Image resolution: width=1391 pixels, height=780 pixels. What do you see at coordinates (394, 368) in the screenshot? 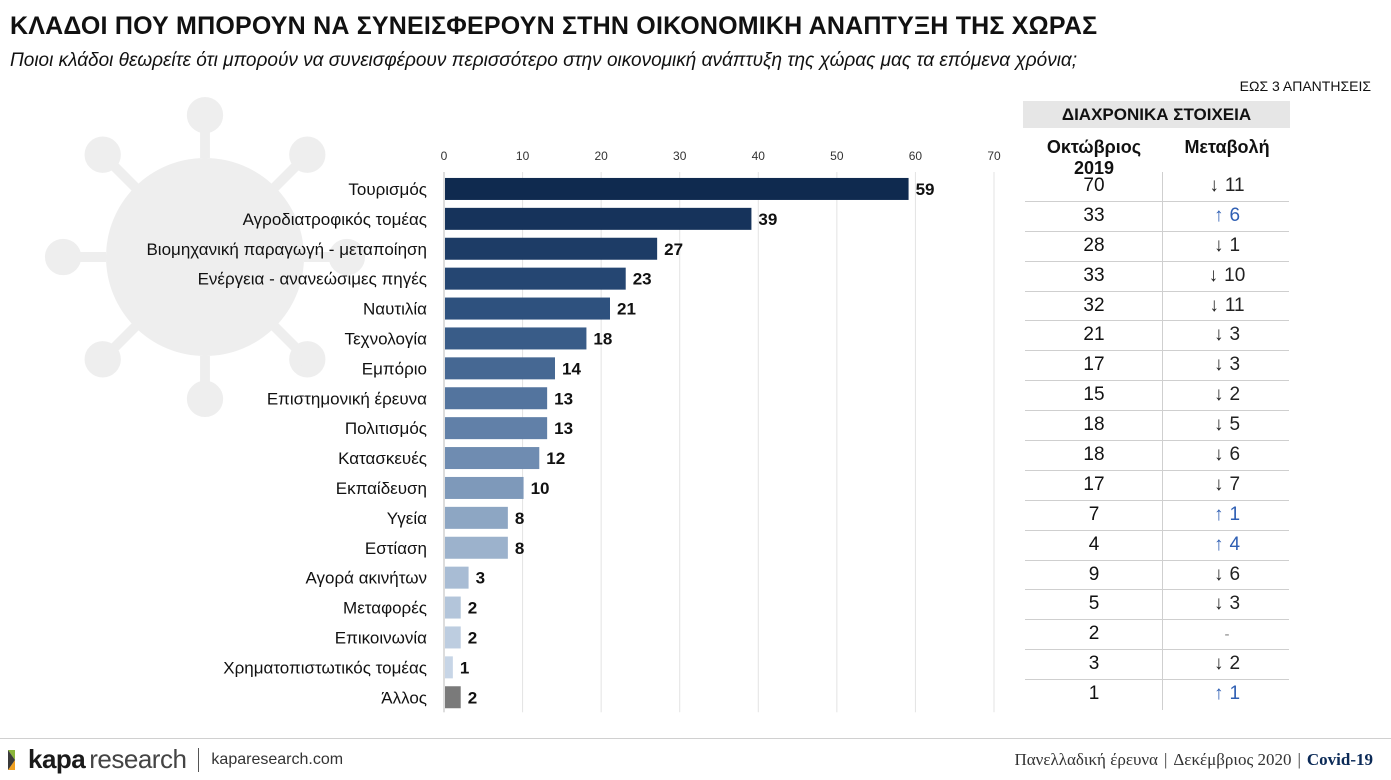
I see `category-label: Εμπόριο` at bounding box center [394, 368].